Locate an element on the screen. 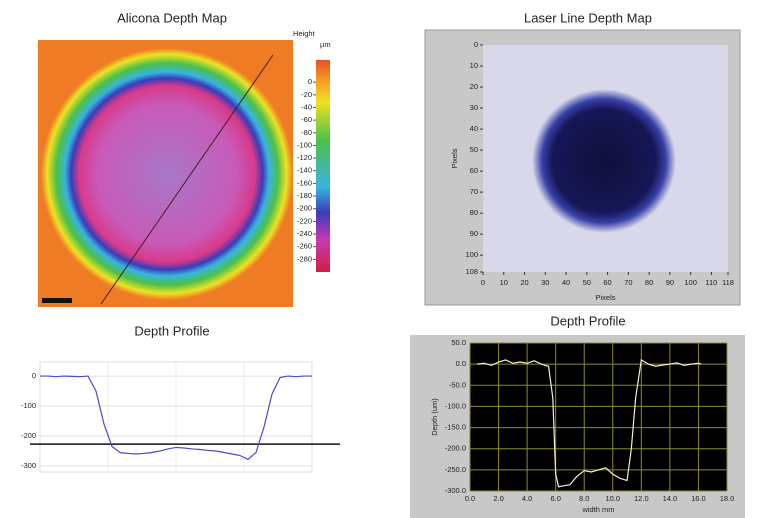 The image size is (761, 518). x-tick-label: 50 is located at coordinates (587, 282).